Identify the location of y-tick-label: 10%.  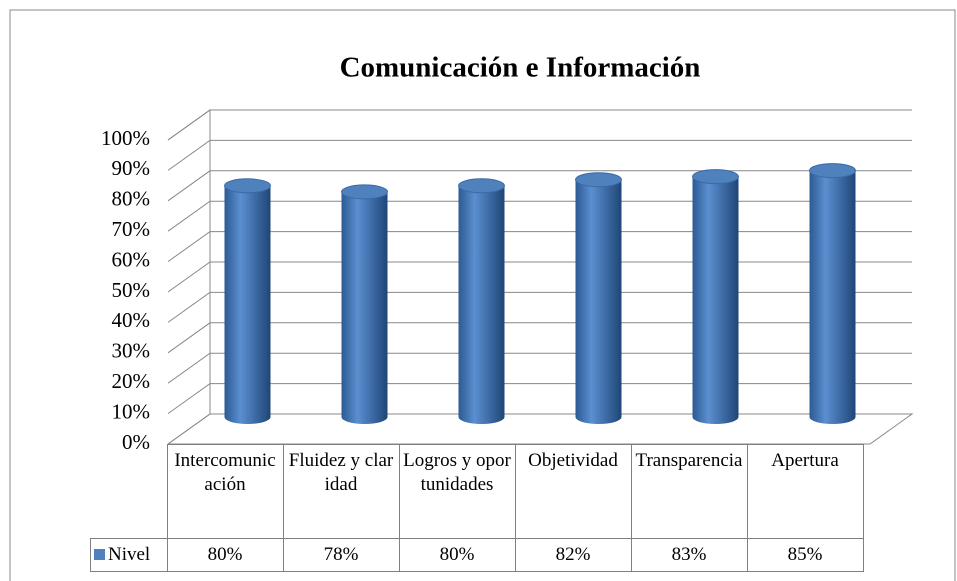
(131, 411).